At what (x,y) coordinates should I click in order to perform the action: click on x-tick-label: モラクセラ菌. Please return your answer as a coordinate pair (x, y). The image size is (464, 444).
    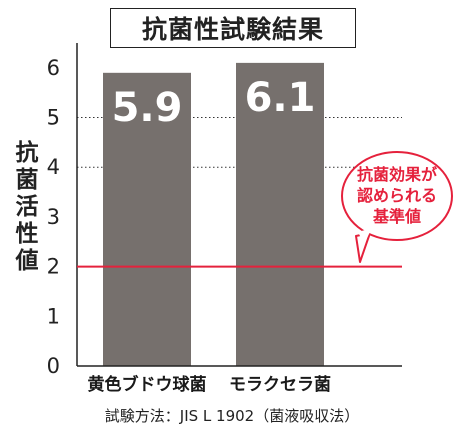
    Looking at the image, I should click on (280, 385).